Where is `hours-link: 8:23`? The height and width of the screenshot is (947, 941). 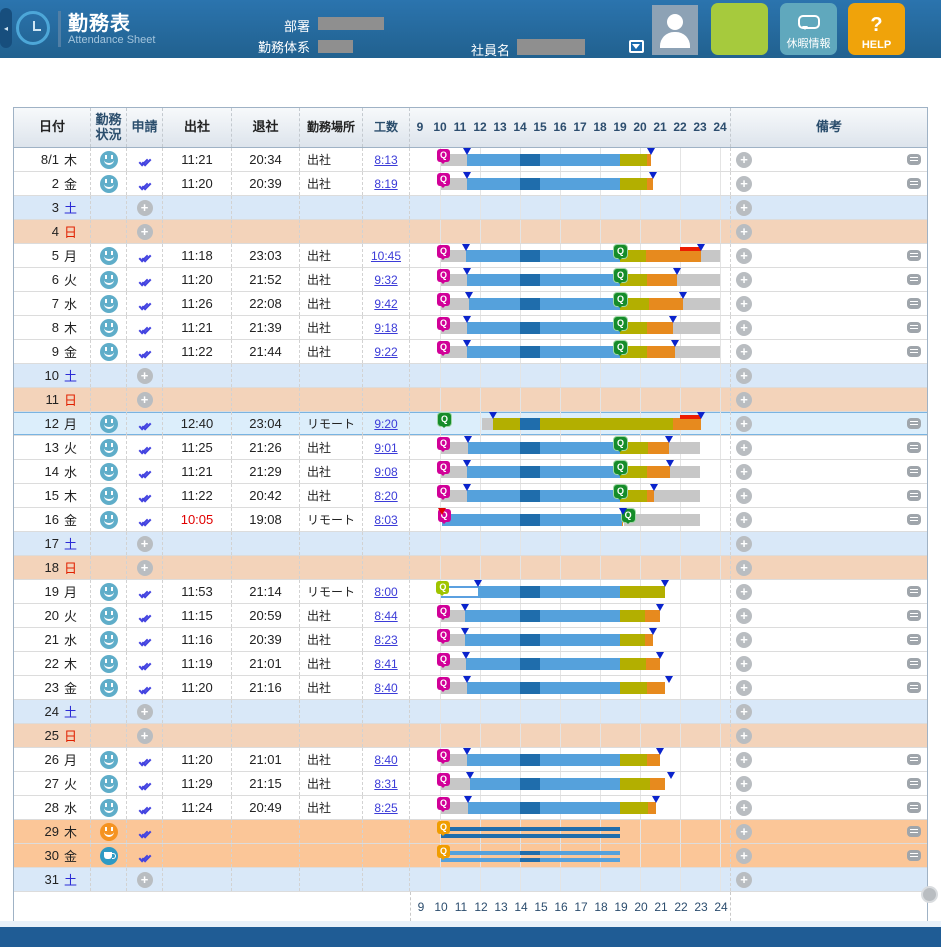 hours-link: 8:23 is located at coordinates (386, 639).